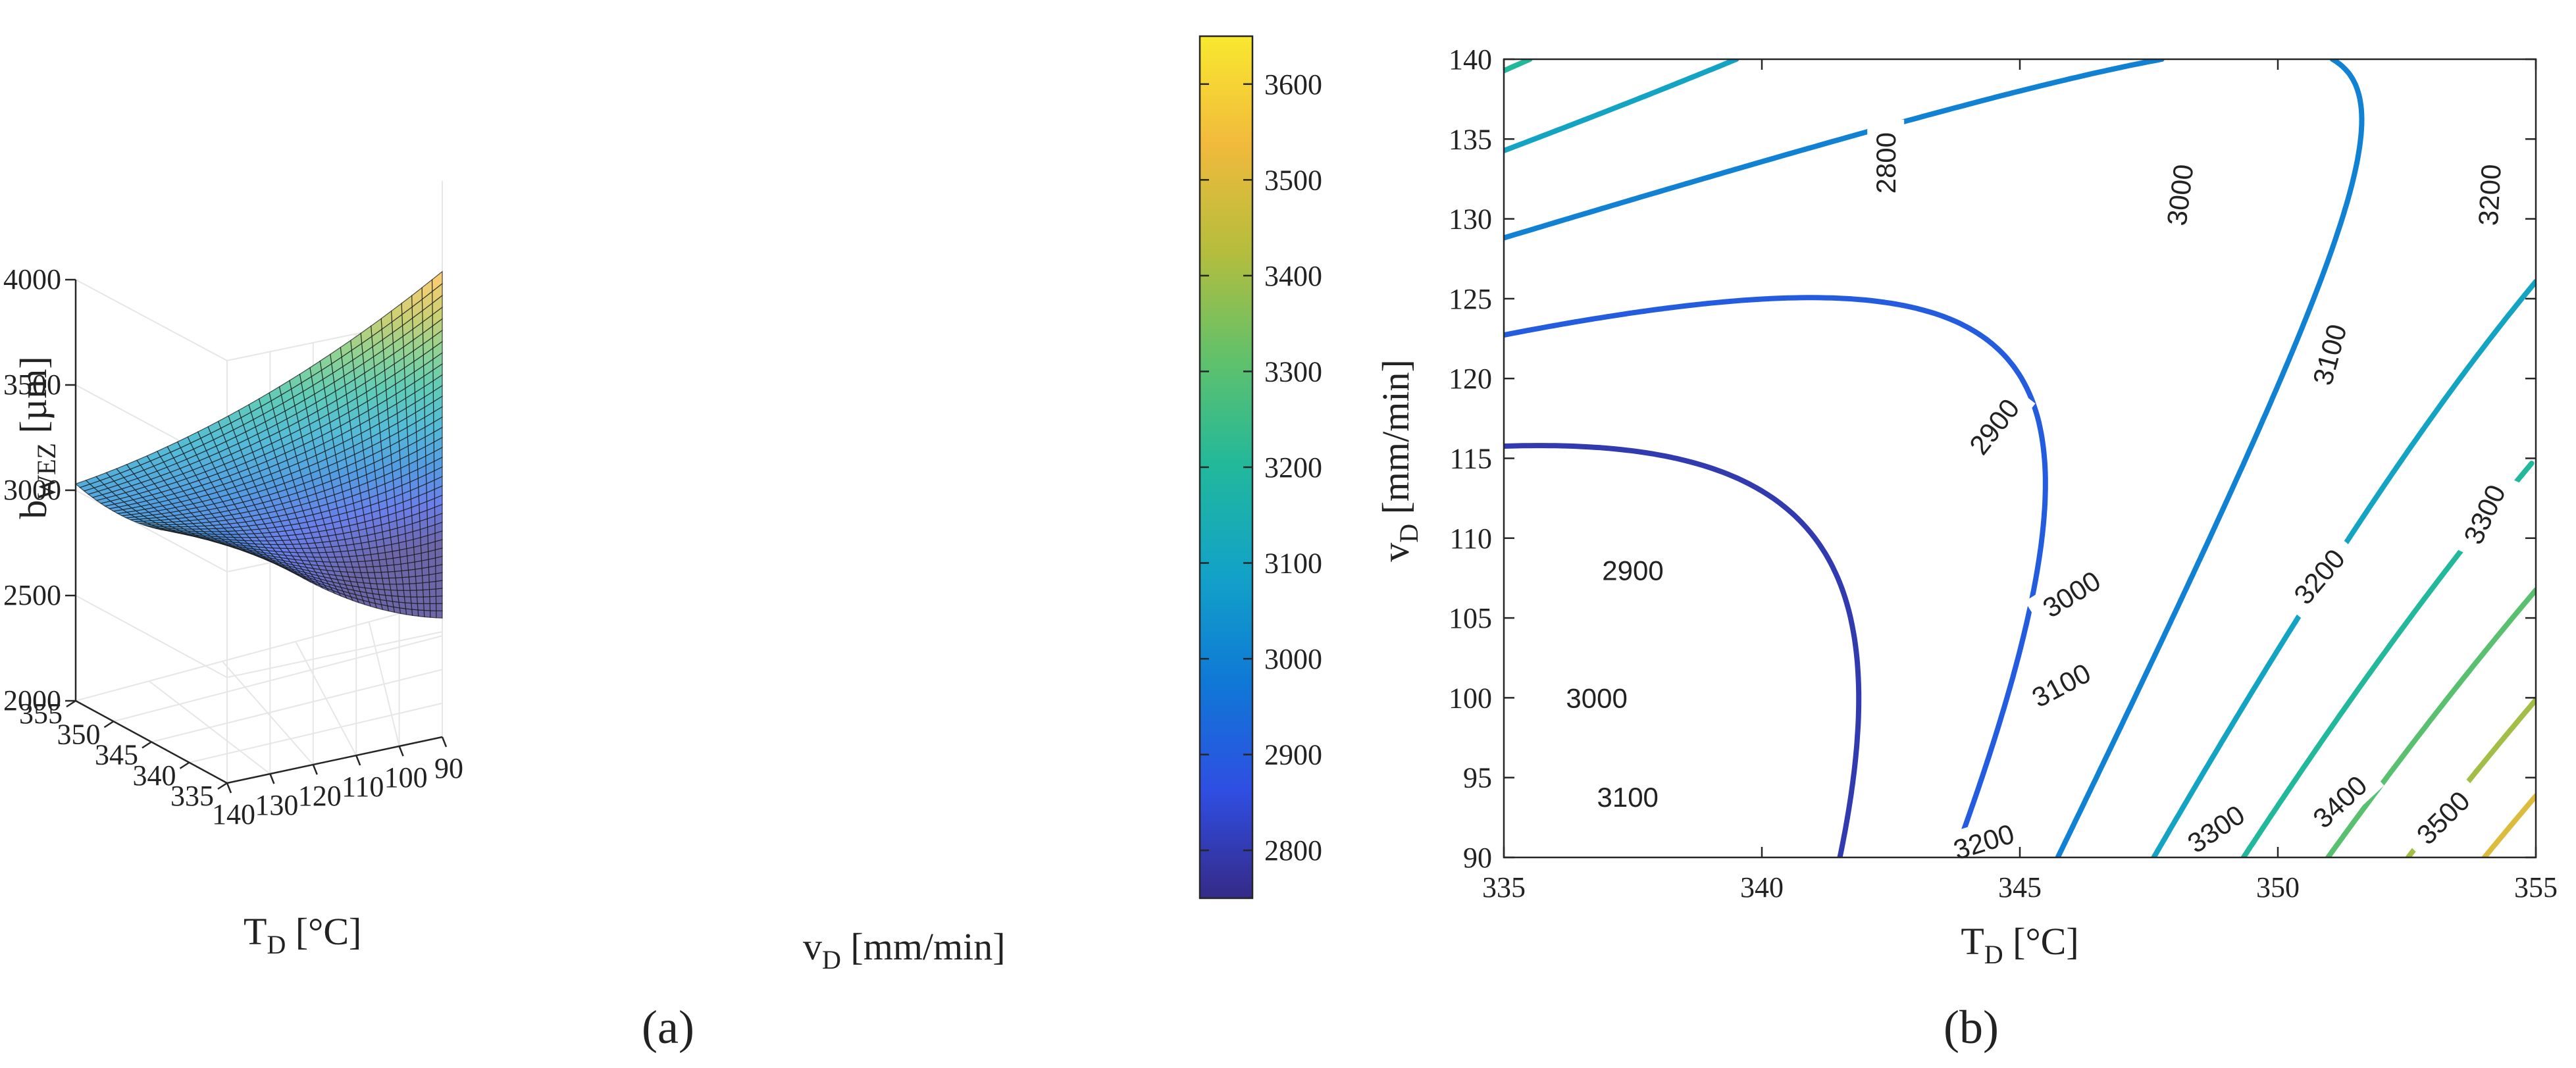  I want to click on contour-label: 3100, so click(1627, 797).